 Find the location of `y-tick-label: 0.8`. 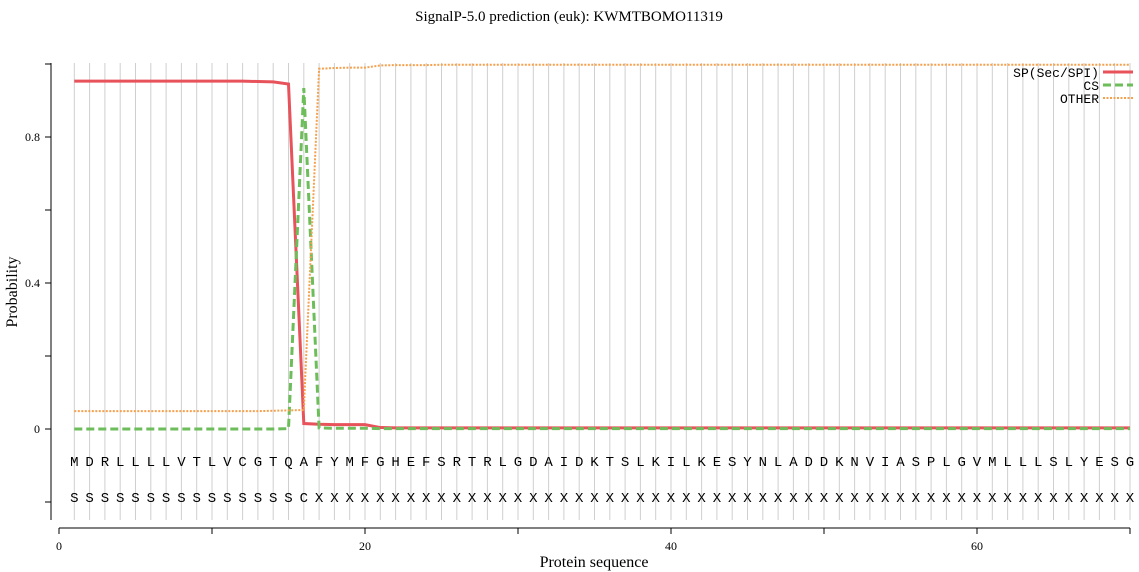

y-tick-label: 0.8 is located at coordinates (32, 137).